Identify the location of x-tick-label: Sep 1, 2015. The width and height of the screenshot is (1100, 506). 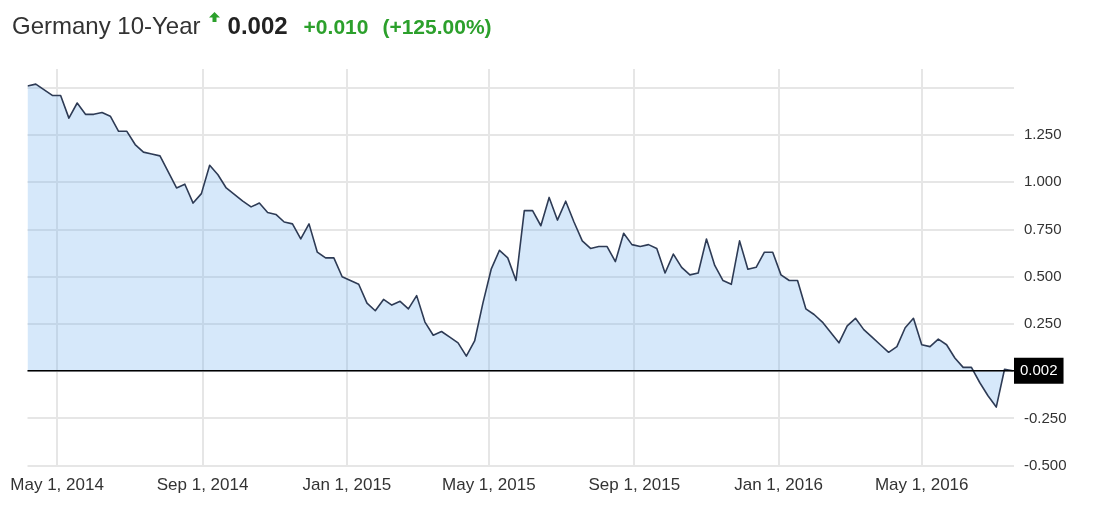
(634, 485).